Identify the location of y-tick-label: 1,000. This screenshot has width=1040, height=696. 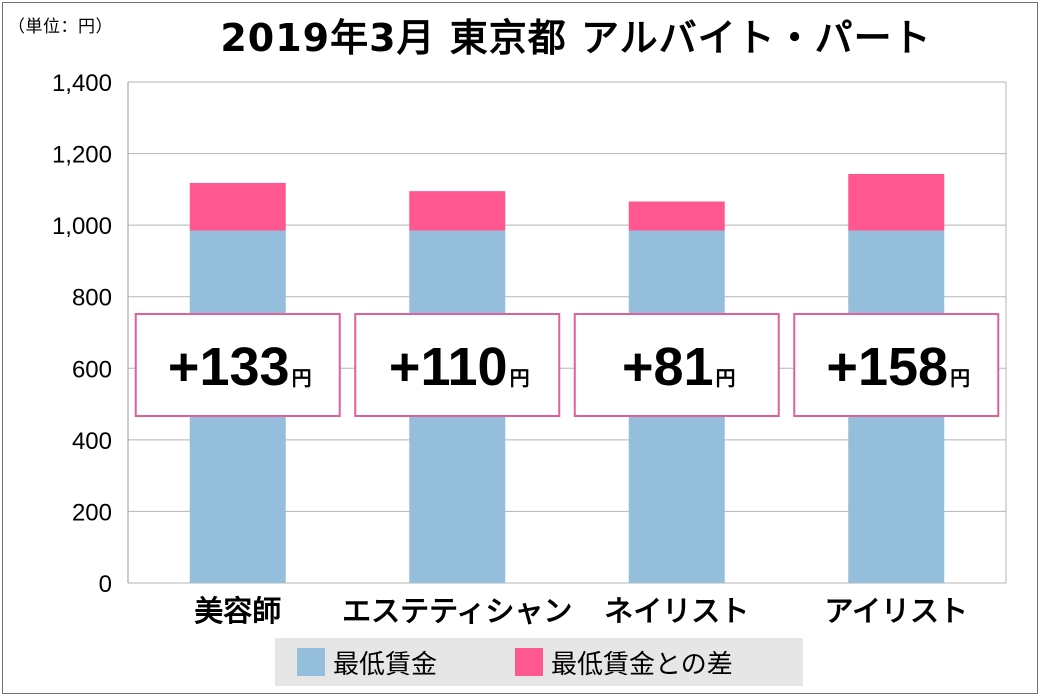
(82, 226).